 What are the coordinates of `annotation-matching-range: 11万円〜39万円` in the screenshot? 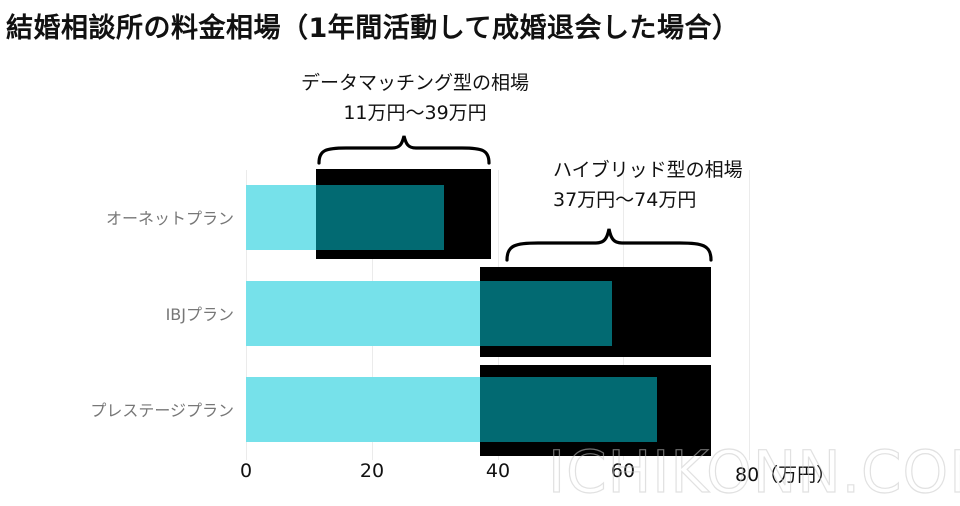 It's located at (415, 113).